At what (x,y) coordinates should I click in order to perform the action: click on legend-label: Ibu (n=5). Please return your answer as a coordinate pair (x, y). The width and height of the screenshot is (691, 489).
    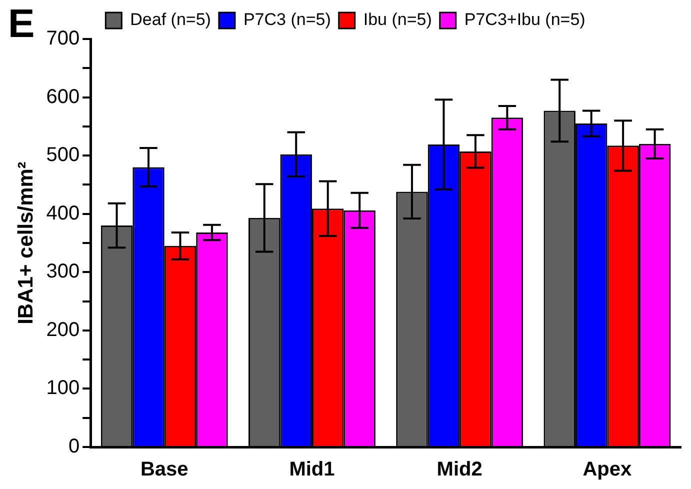
    Looking at the image, I should click on (397, 20).